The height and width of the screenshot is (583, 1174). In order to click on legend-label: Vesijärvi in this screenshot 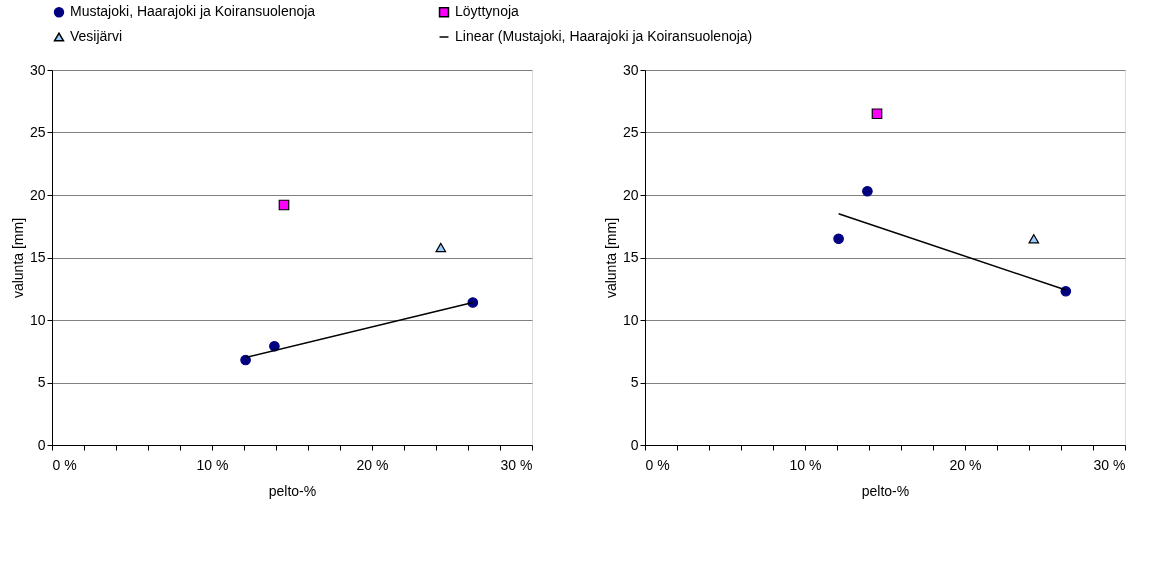, I will do `click(96, 36)`.